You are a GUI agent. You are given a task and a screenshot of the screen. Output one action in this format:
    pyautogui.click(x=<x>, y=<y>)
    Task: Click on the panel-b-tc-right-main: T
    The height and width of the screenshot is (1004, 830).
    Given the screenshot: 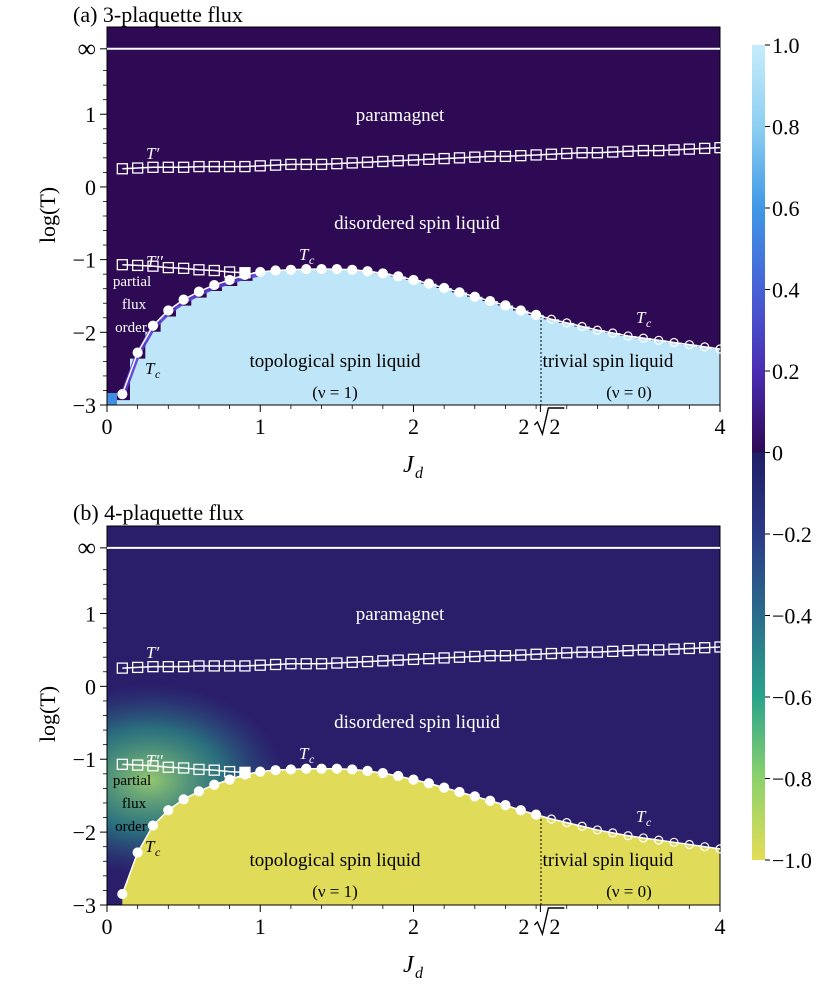 What is the action you would take?
    pyautogui.click(x=641, y=816)
    